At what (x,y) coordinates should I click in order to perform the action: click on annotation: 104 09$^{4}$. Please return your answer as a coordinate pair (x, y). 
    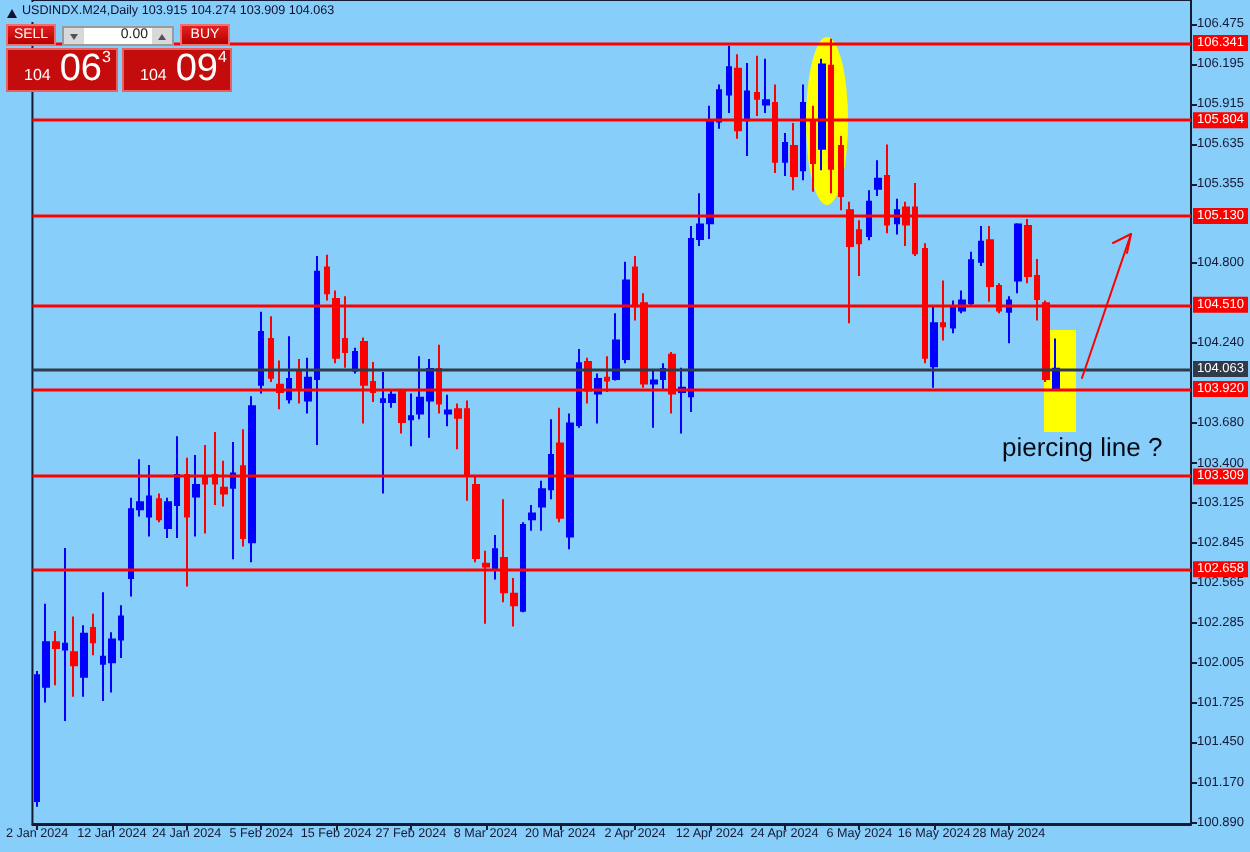
    Looking at the image, I should click on (183, 69).